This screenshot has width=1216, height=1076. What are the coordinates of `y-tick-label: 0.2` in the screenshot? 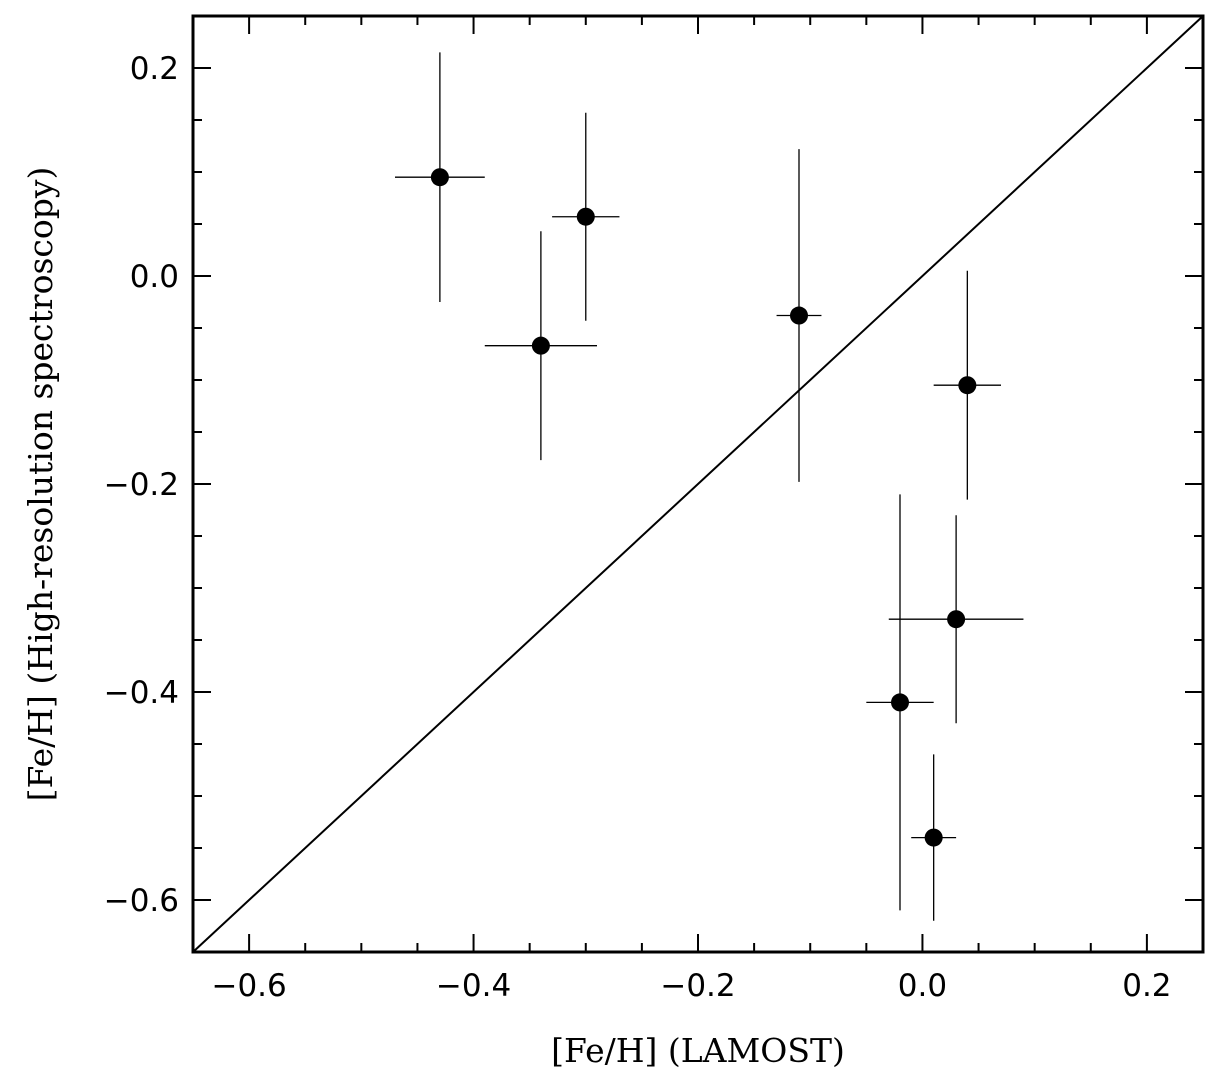 It's located at (154, 69).